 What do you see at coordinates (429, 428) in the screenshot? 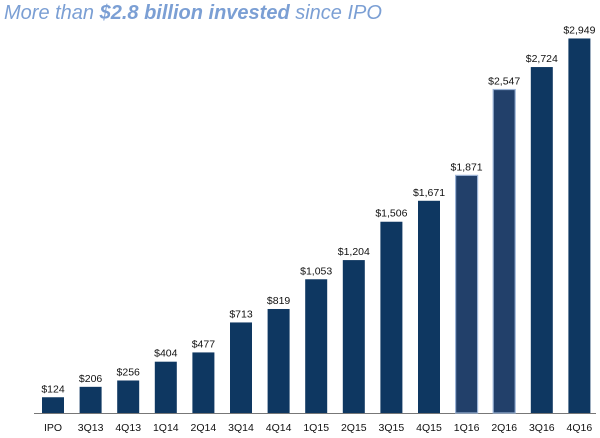
I see `x-tick-4q15: 4Q15` at bounding box center [429, 428].